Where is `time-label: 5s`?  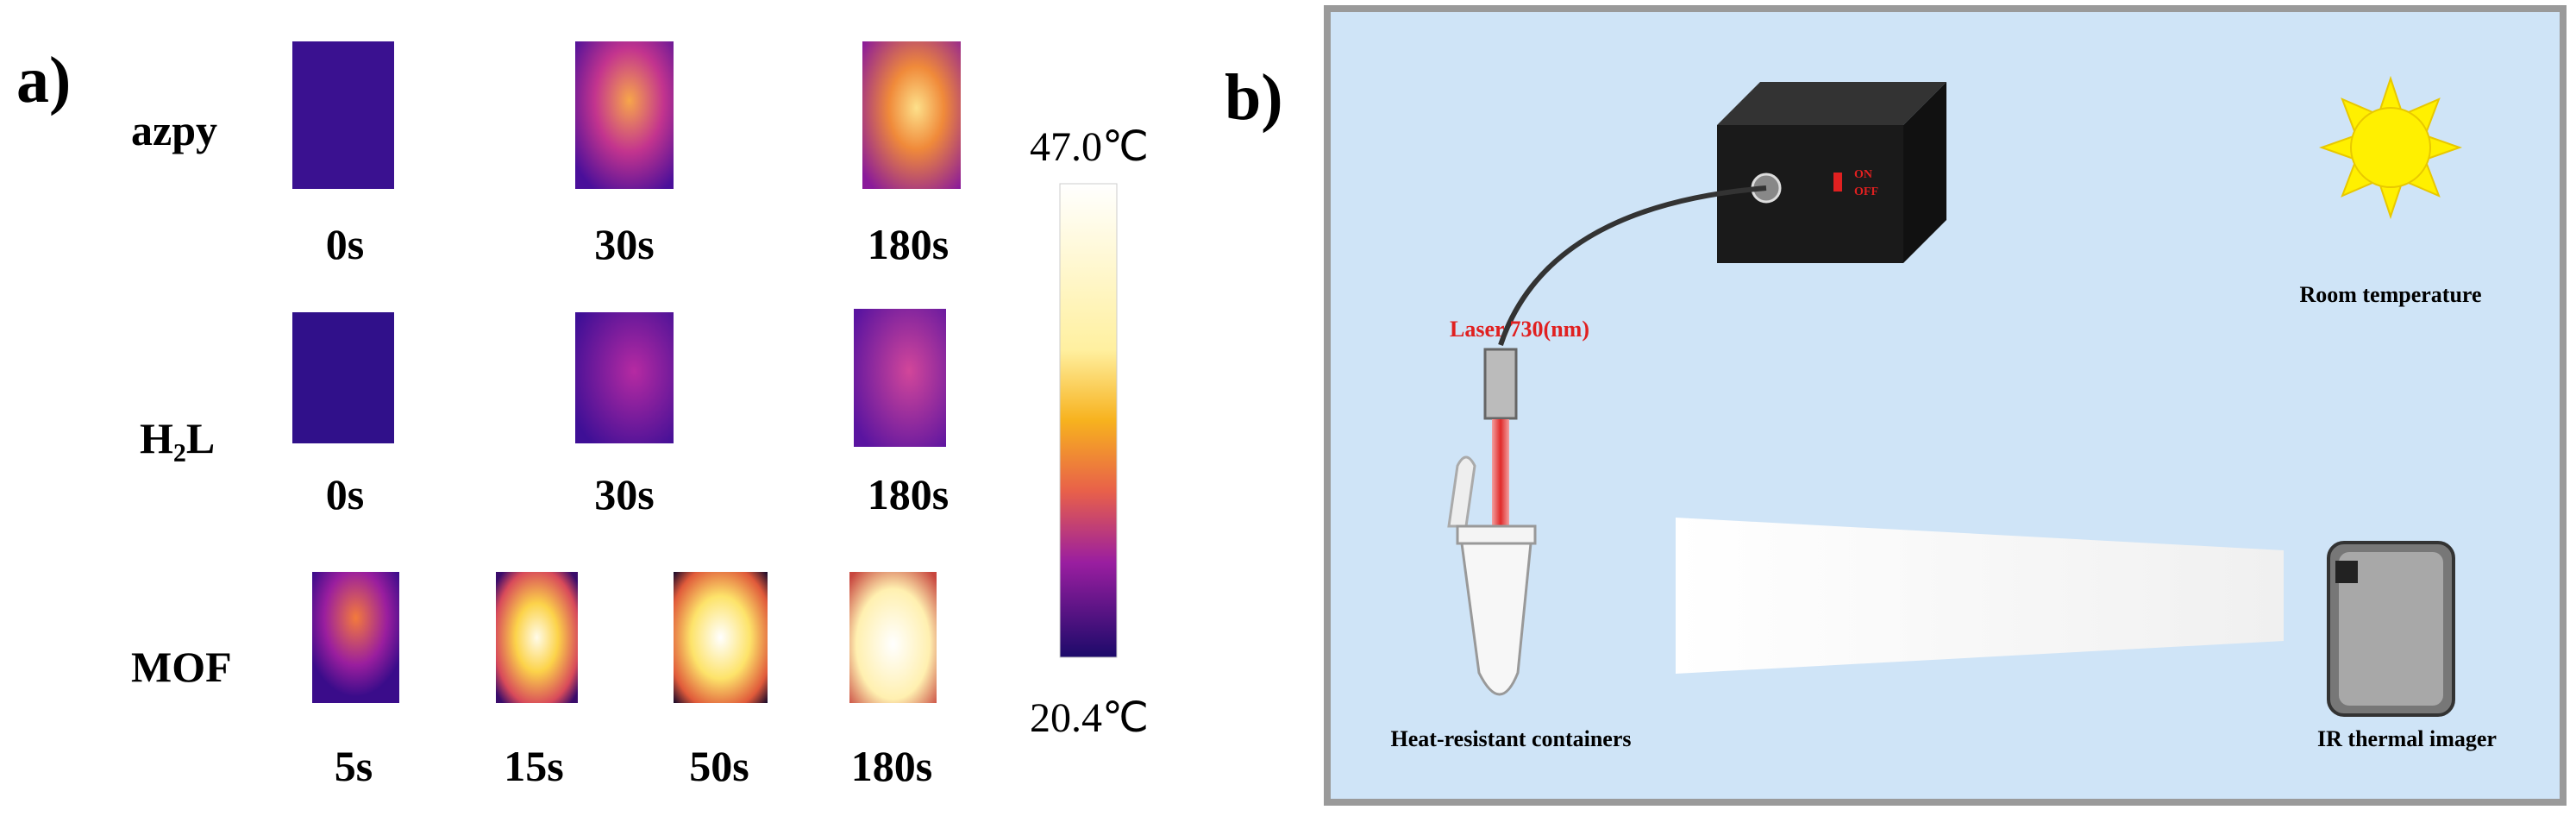
time-label: 5s is located at coordinates (354, 766).